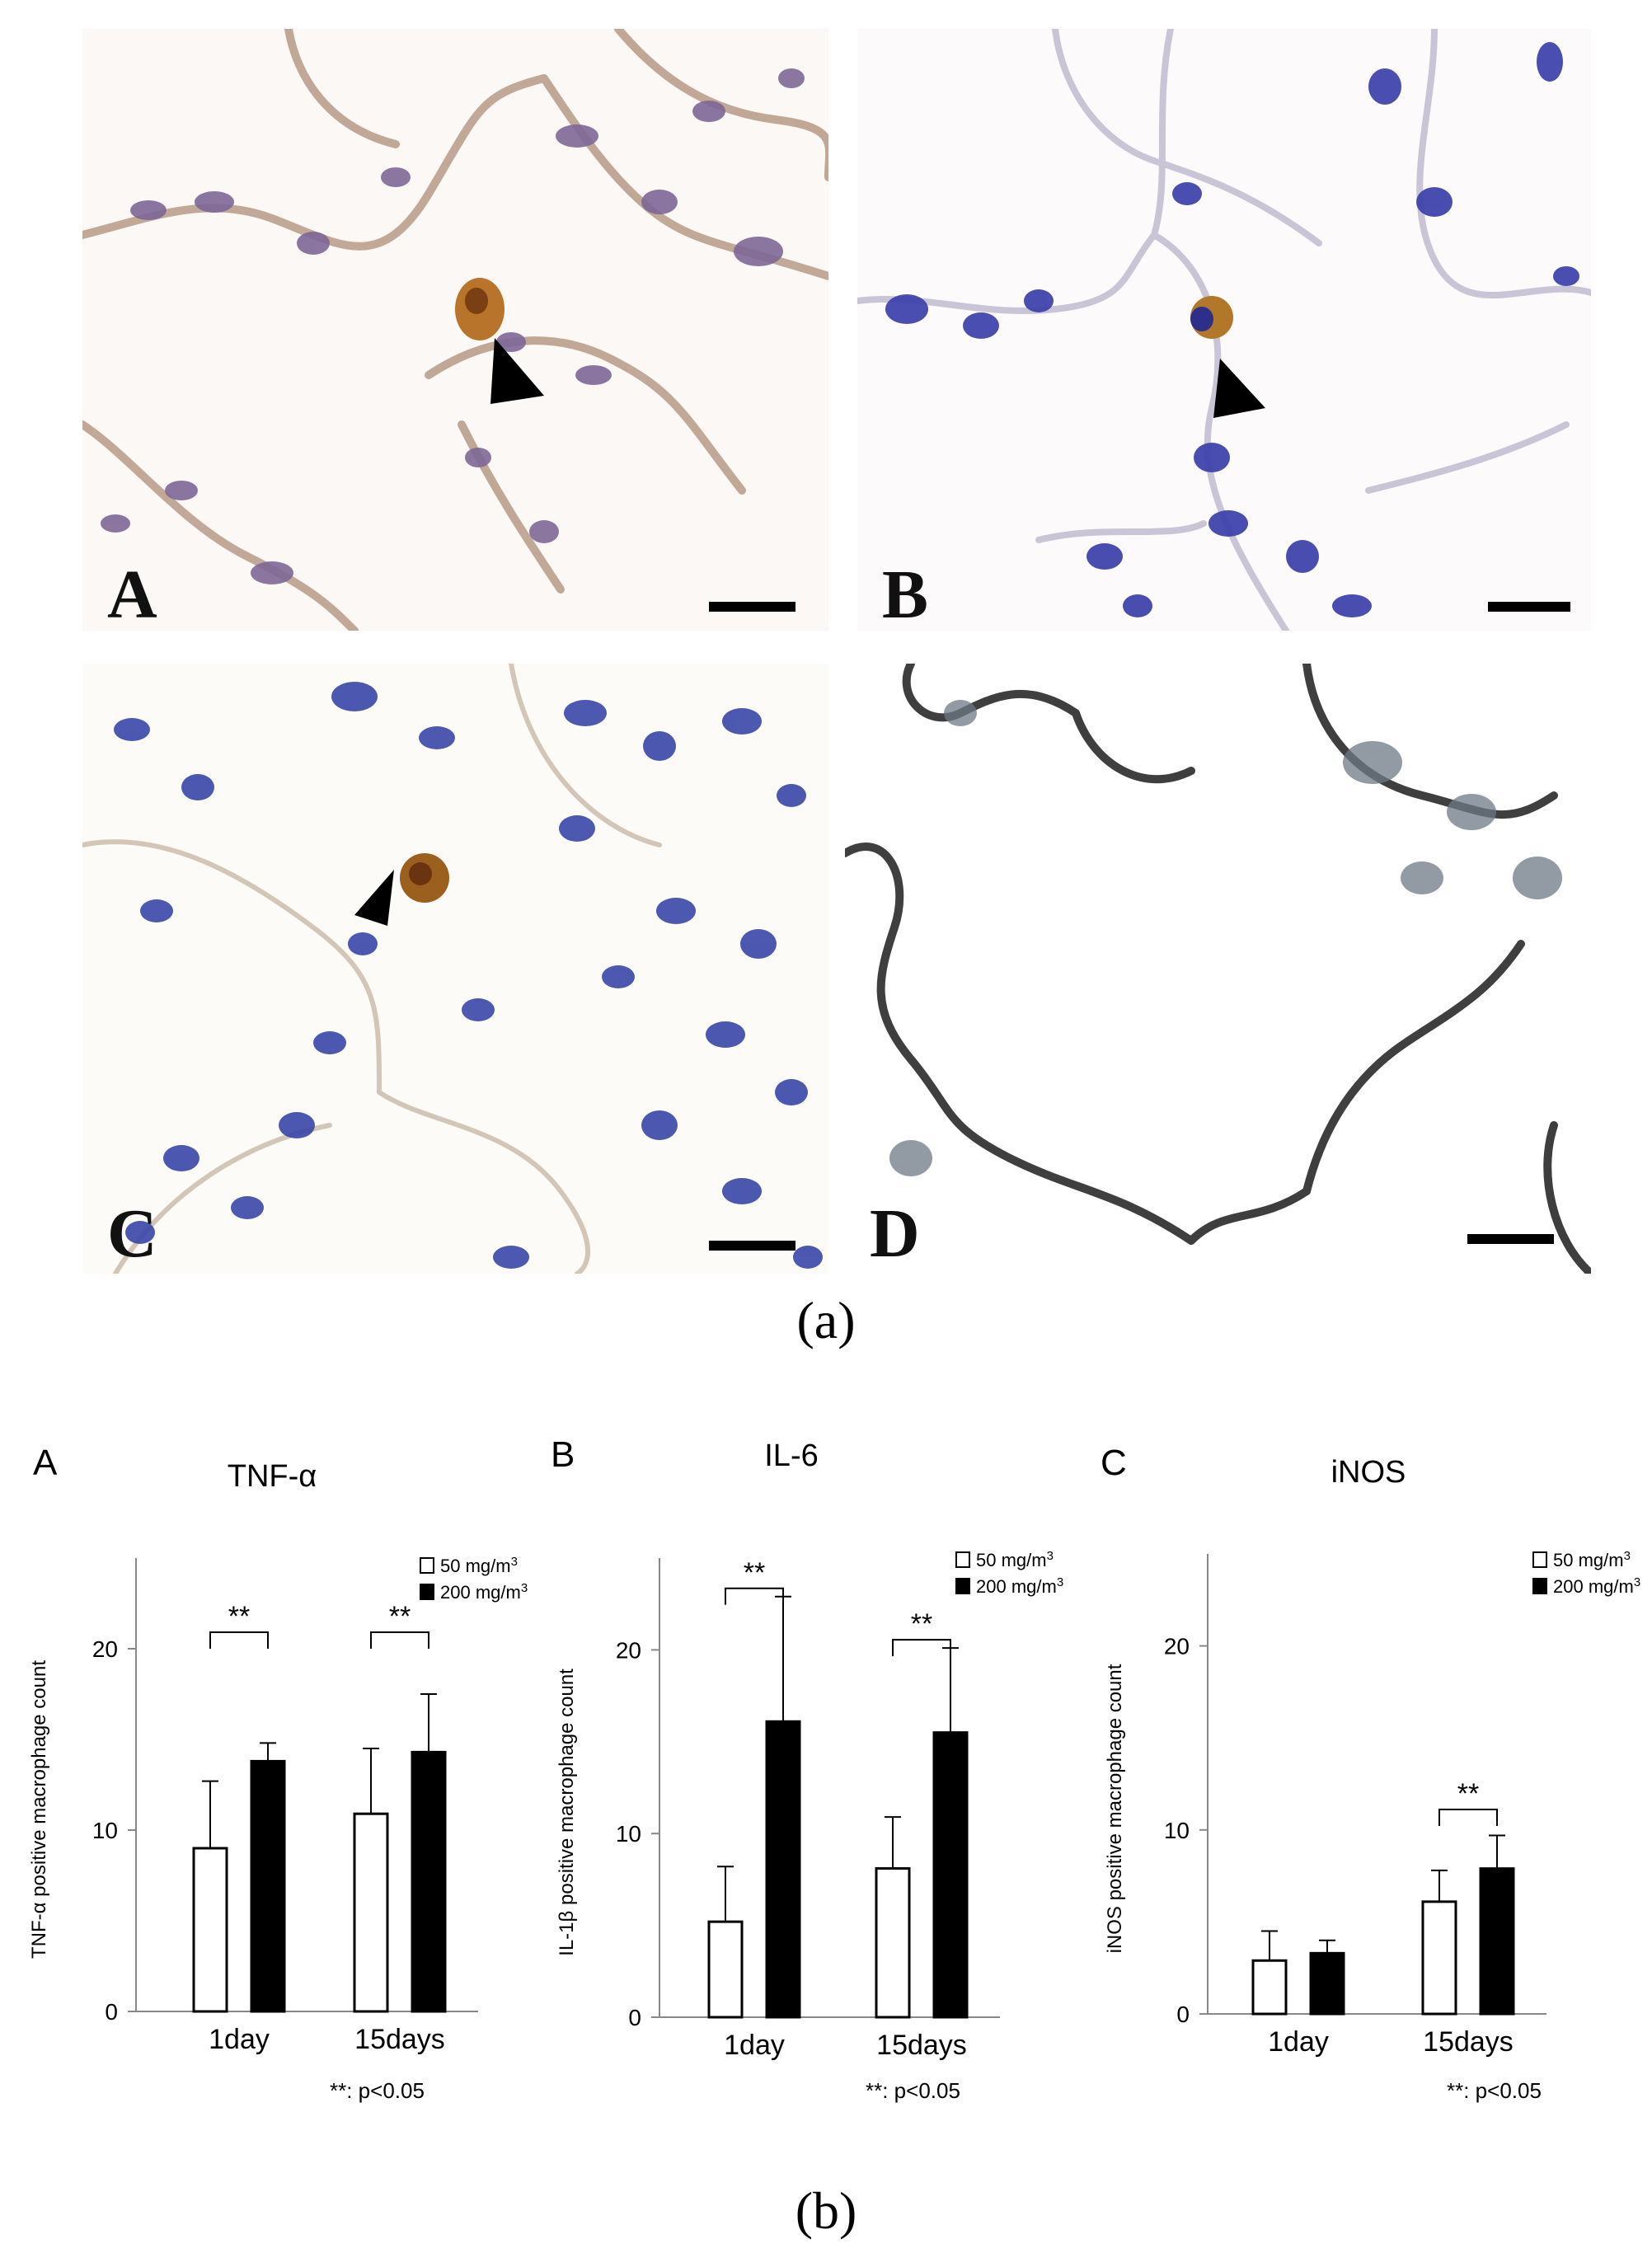 The height and width of the screenshot is (2267, 1652). I want to click on micrograph-panel-c: C, so click(455, 969).